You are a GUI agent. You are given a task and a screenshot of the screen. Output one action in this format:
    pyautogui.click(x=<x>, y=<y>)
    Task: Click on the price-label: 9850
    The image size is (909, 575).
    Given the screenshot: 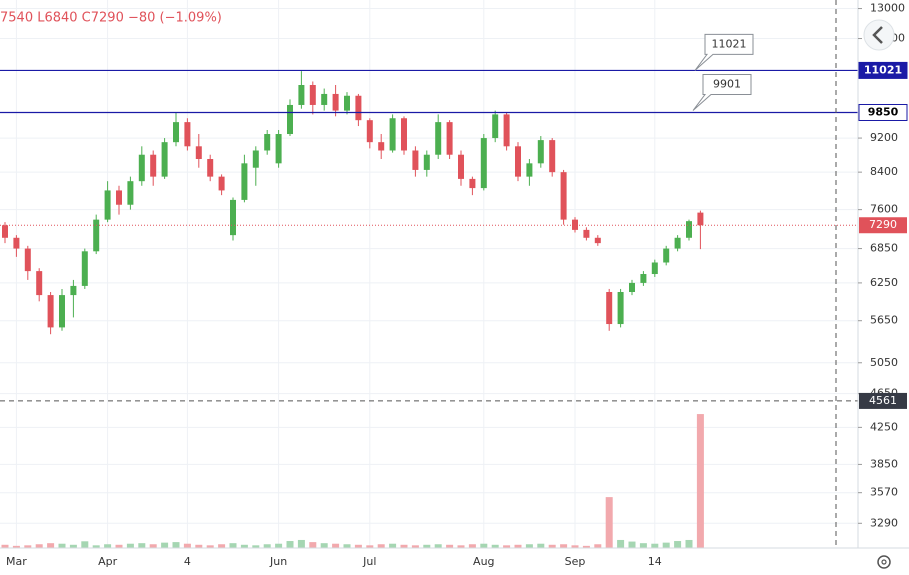 What is the action you would take?
    pyautogui.click(x=883, y=111)
    